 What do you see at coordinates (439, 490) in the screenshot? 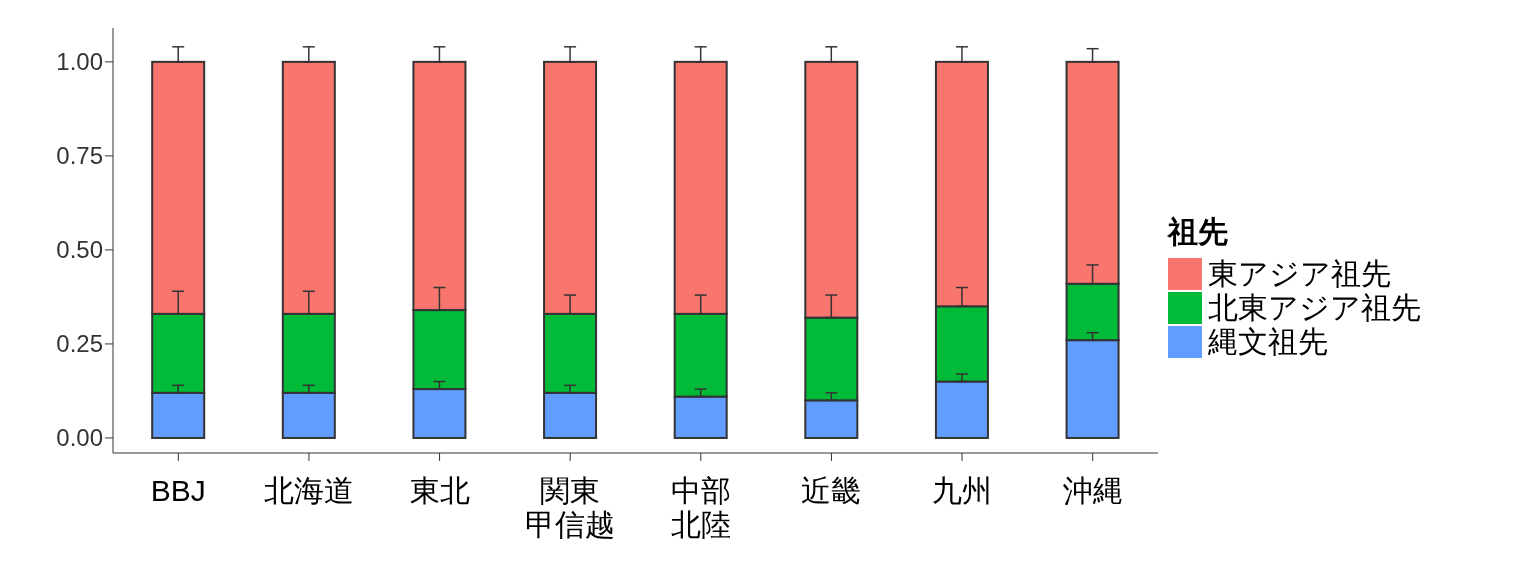
I see `x-tick-label: 東北` at bounding box center [439, 490].